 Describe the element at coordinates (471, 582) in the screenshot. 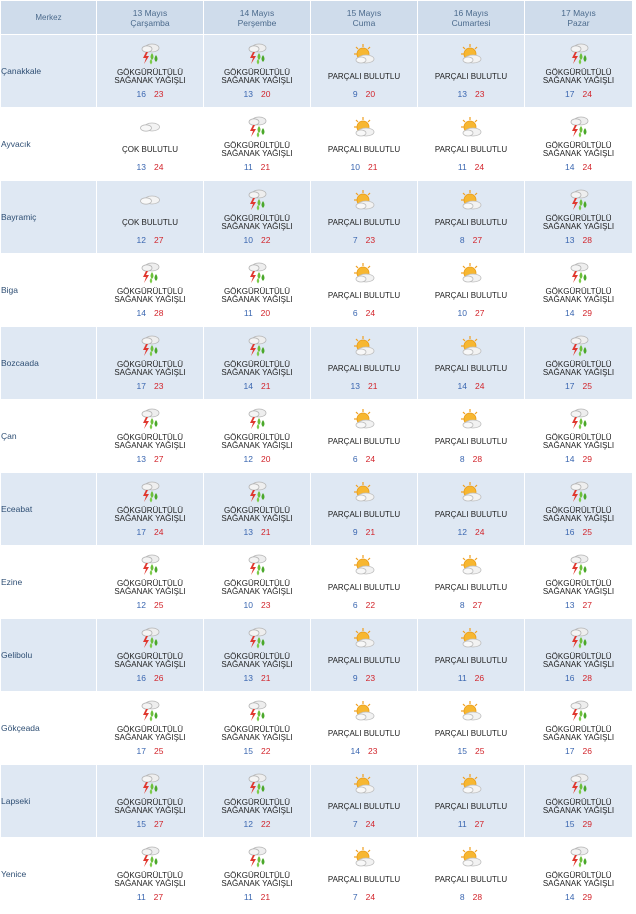

I see `forecast-cell: PARÇALI BULUTLU 8 27` at that location.